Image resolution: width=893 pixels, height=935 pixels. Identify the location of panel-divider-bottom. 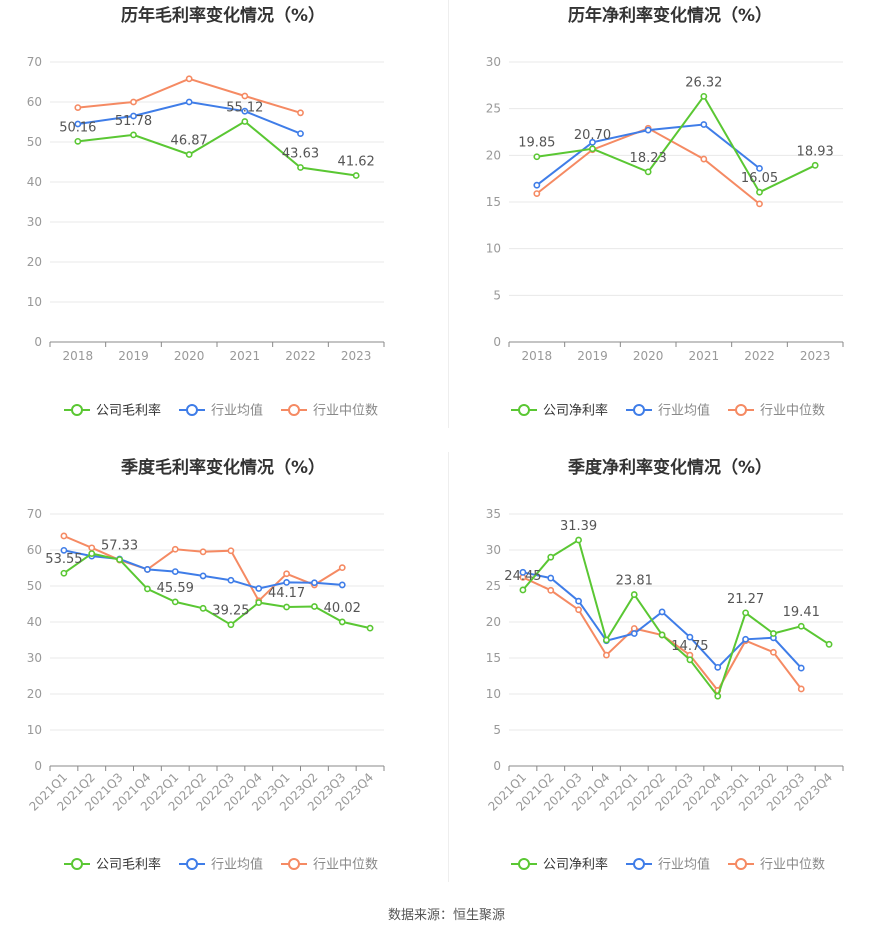
(448, 667).